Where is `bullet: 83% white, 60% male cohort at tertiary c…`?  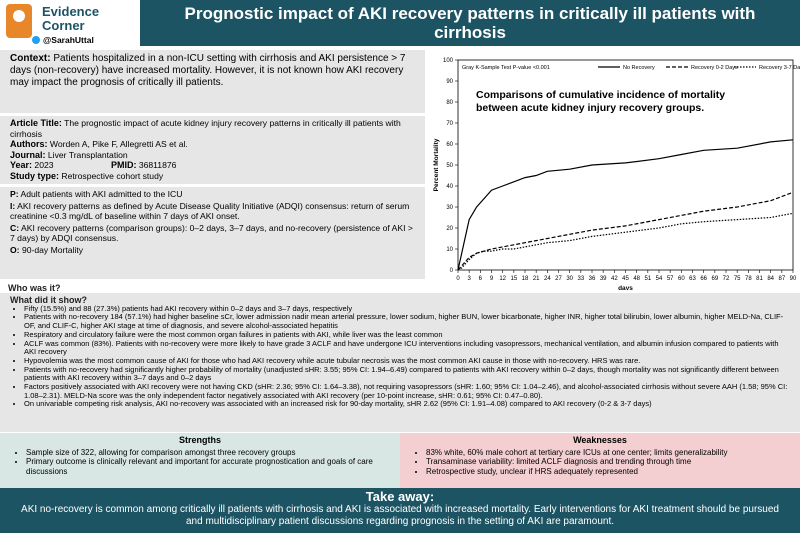
bullet: 83% white, 60% male cohort at tertiary c… is located at coordinates (607, 453).